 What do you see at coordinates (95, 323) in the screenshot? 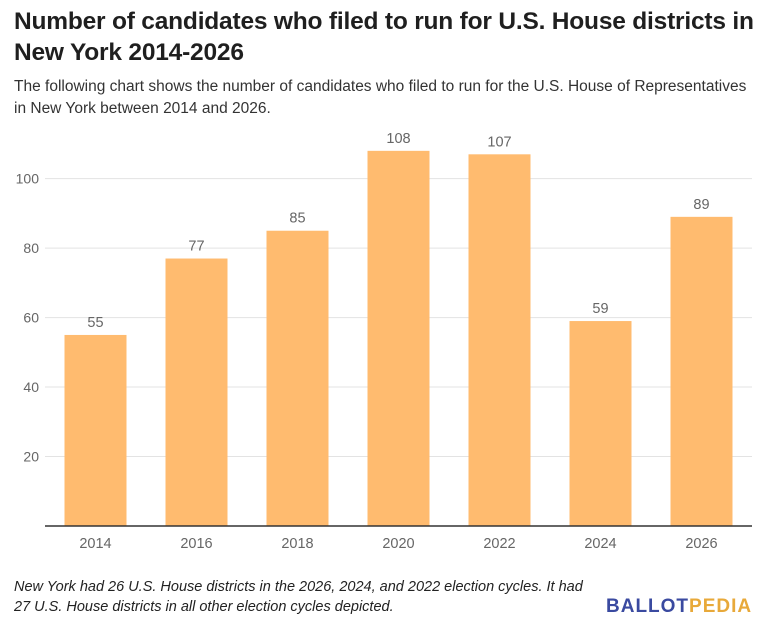
I see `value-label: 55` at bounding box center [95, 323].